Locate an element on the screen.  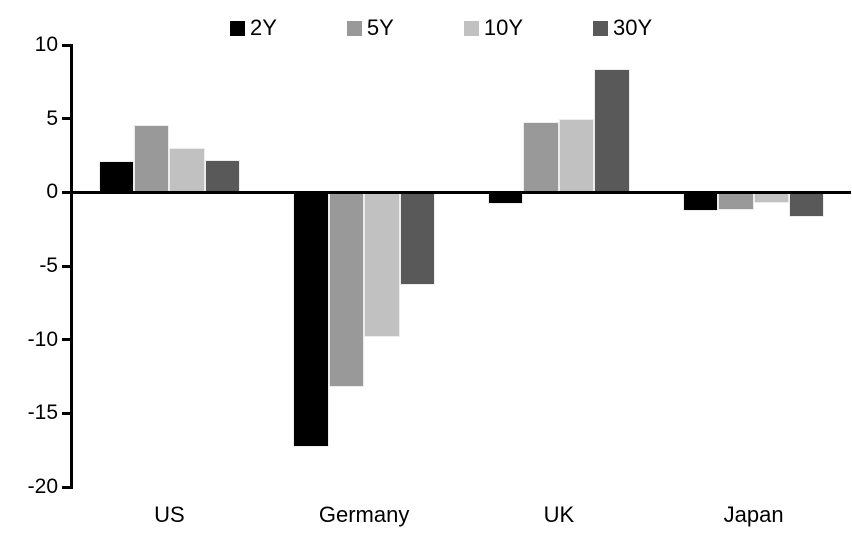
legend-item-30y: 30Y is located at coordinates (622, 28).